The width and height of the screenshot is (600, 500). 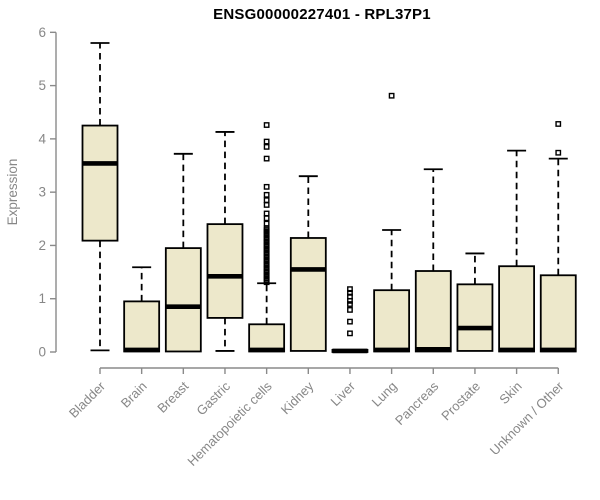 I want to click on x-tick-label: Gastric, so click(x=213, y=398).